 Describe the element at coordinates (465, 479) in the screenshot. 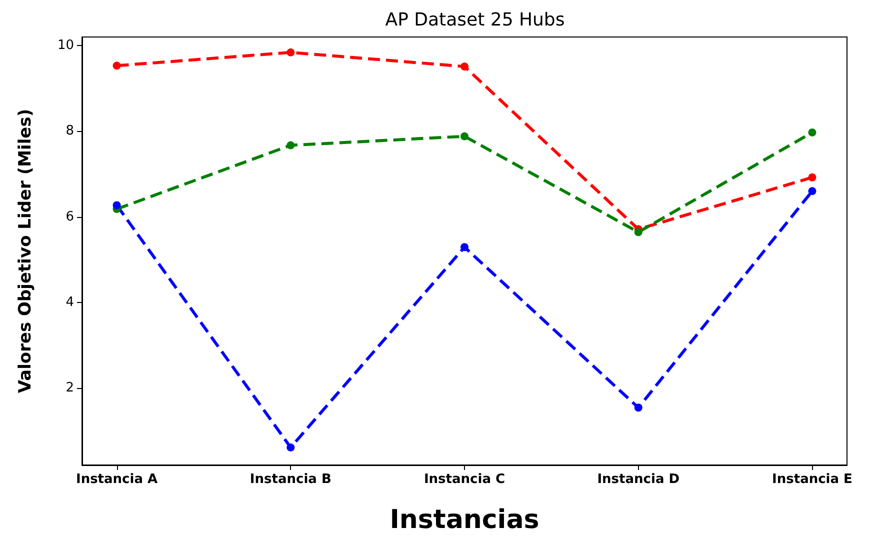

I see `x-tick-label: Instancia C` at that location.